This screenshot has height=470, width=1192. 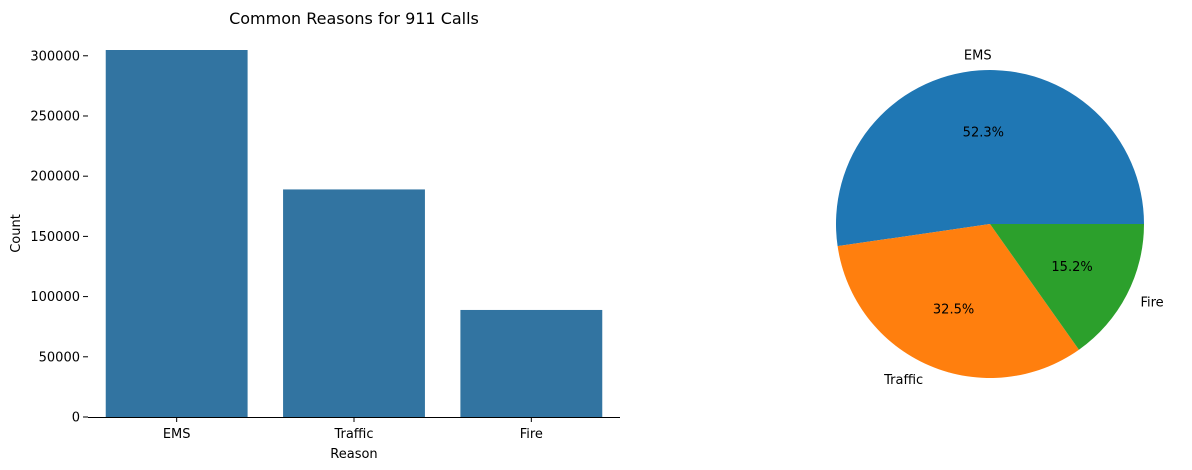 I want to click on y-tick-label: 0, so click(x=76, y=418).